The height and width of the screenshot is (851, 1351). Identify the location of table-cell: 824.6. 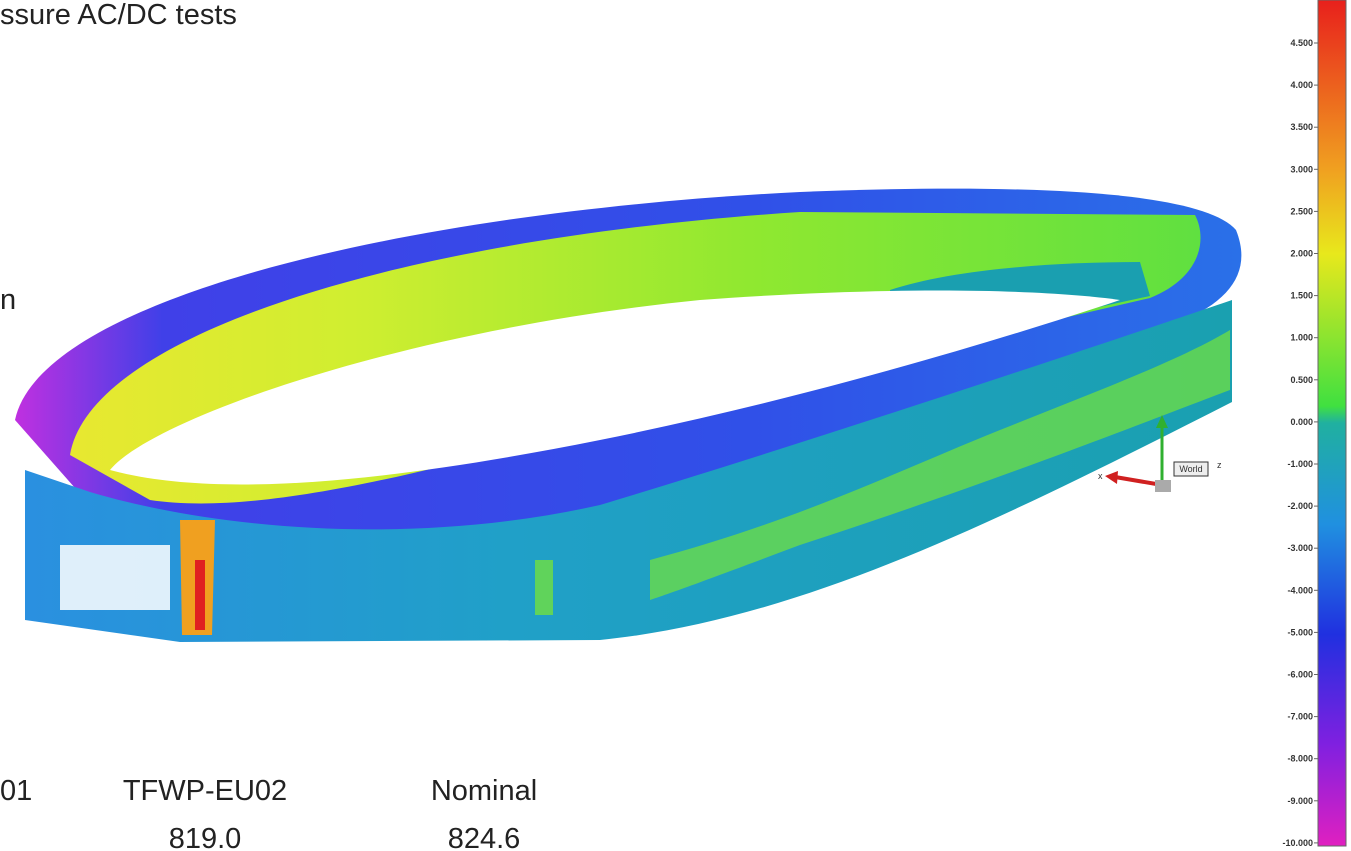
(484, 837).